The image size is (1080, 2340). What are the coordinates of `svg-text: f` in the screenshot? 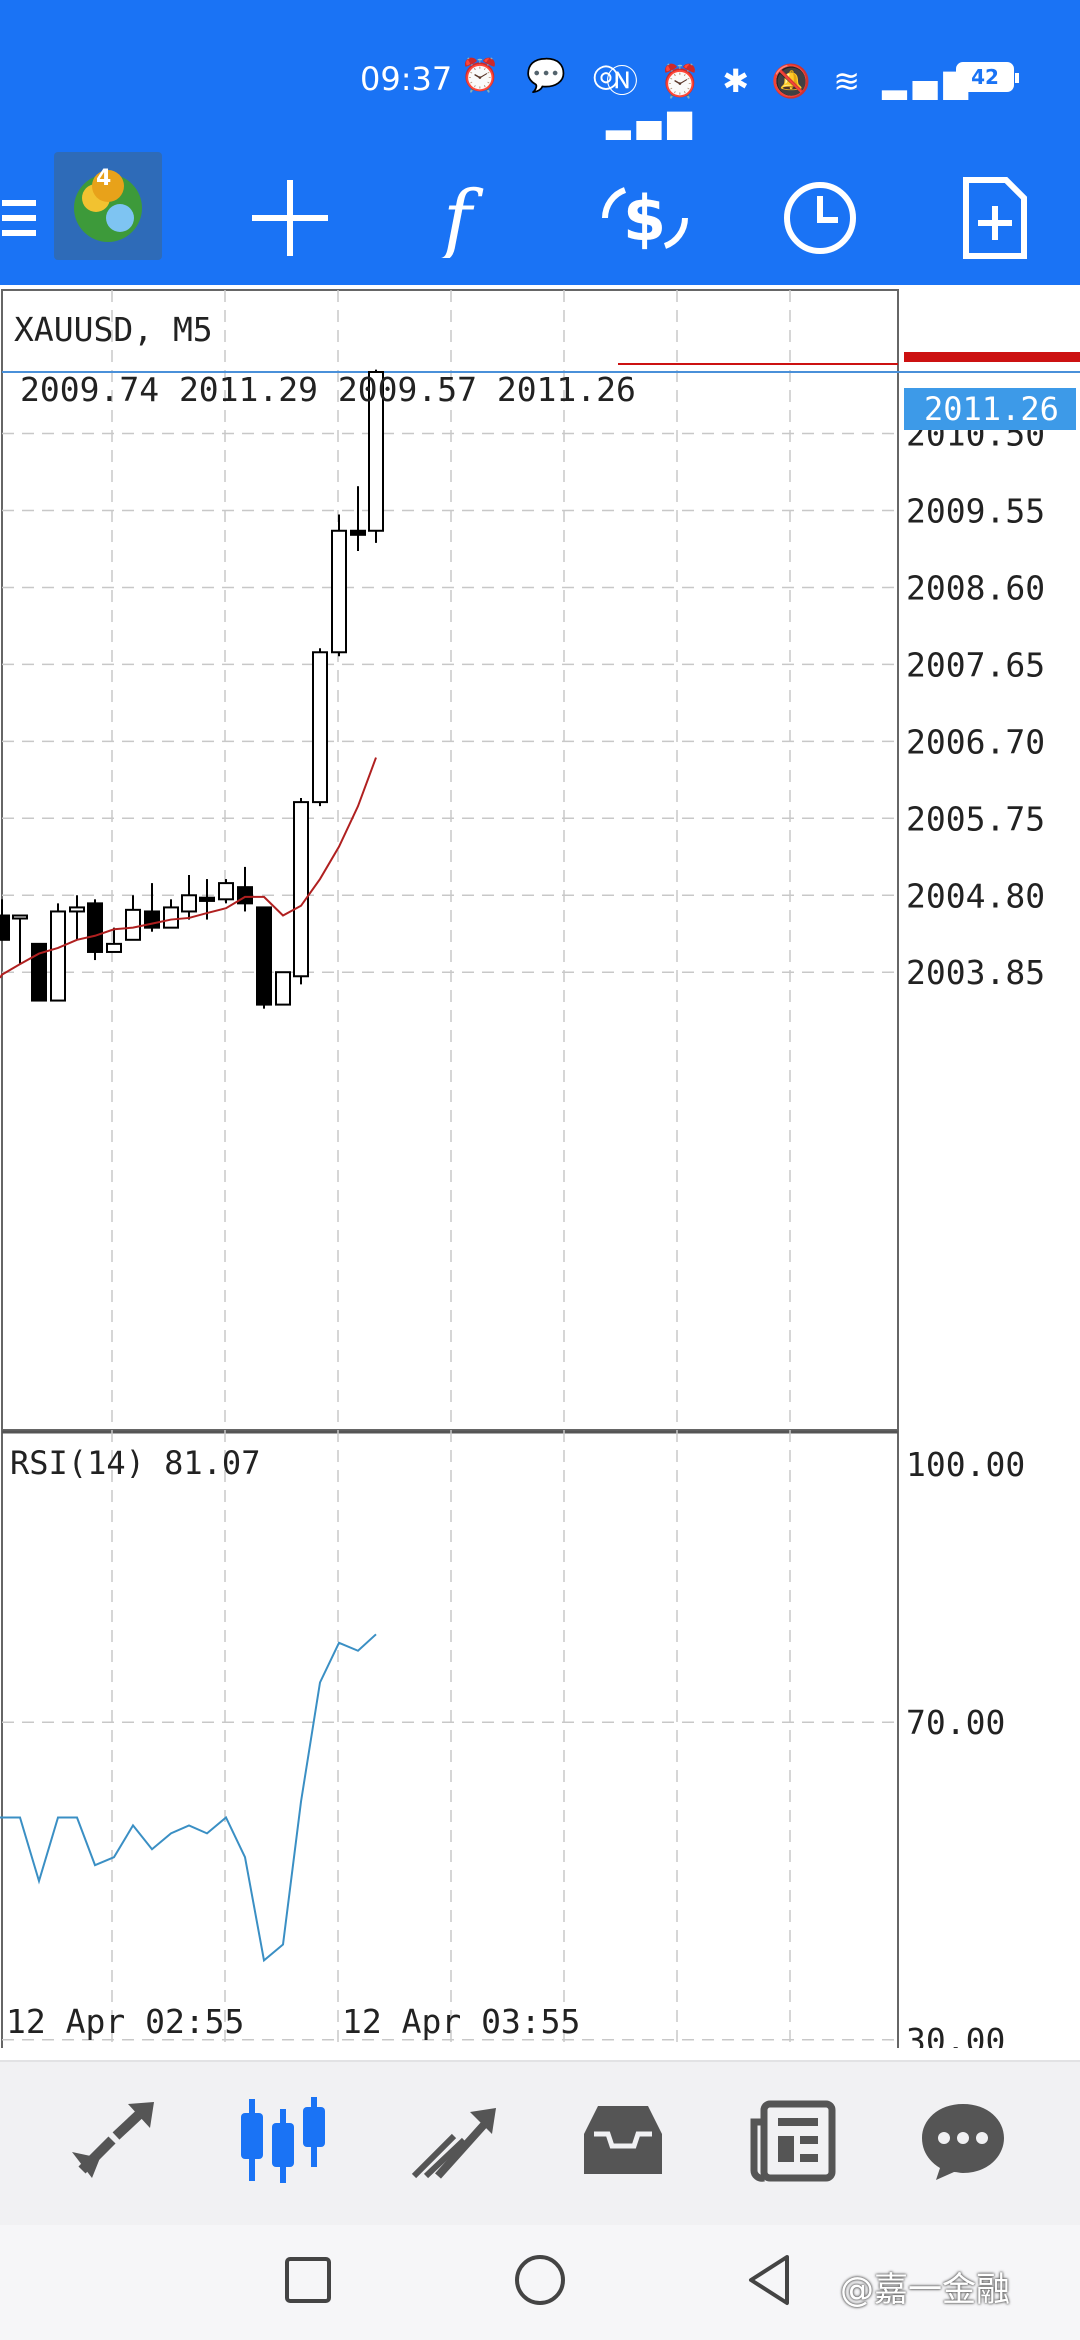 It's located at (461, 218).